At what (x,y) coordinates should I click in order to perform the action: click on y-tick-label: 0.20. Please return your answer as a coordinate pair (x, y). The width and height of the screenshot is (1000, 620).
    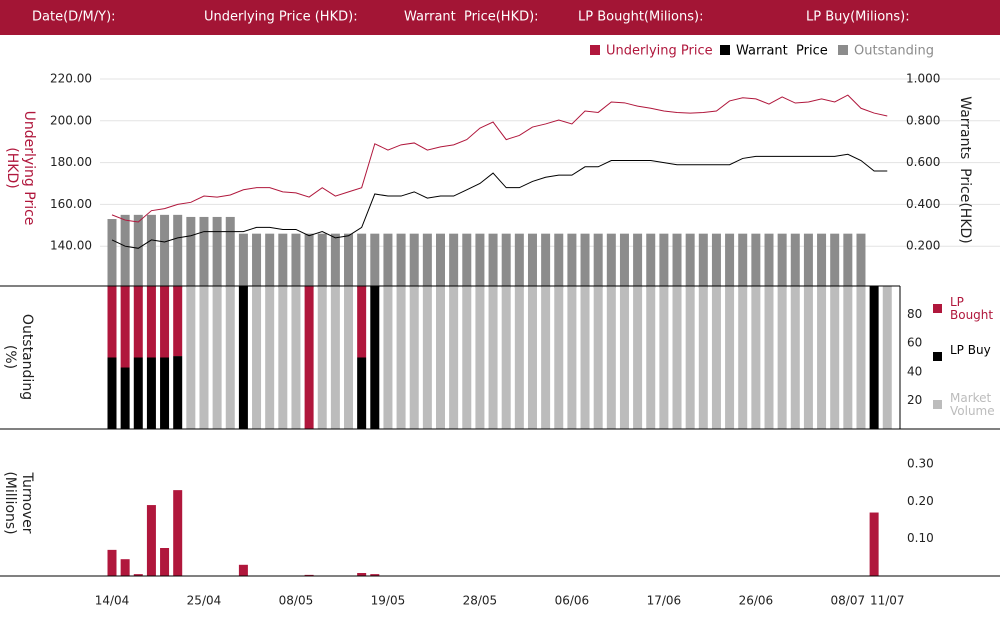
    Looking at the image, I should click on (920, 501).